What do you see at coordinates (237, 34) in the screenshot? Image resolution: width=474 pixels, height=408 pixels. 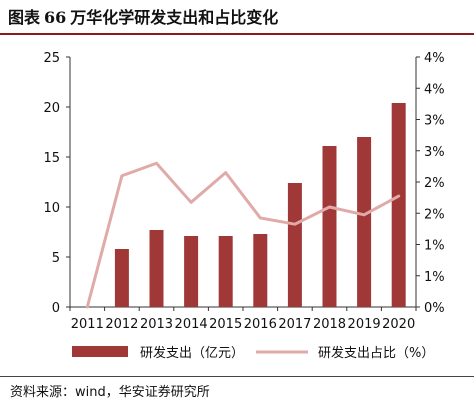 I see `title-divider` at bounding box center [237, 34].